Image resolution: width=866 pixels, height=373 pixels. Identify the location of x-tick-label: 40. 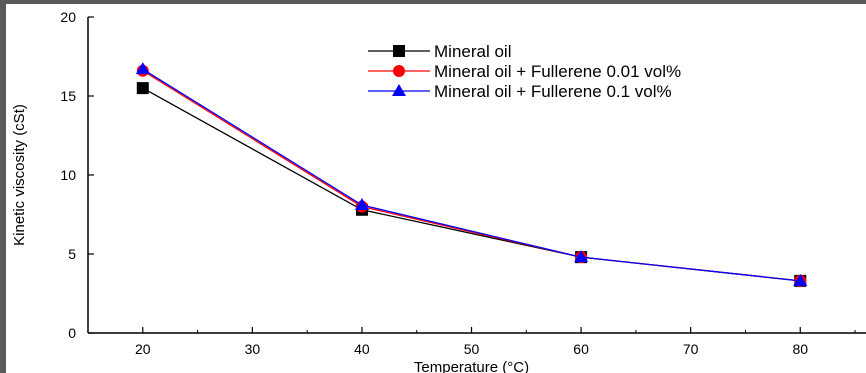
(362, 349).